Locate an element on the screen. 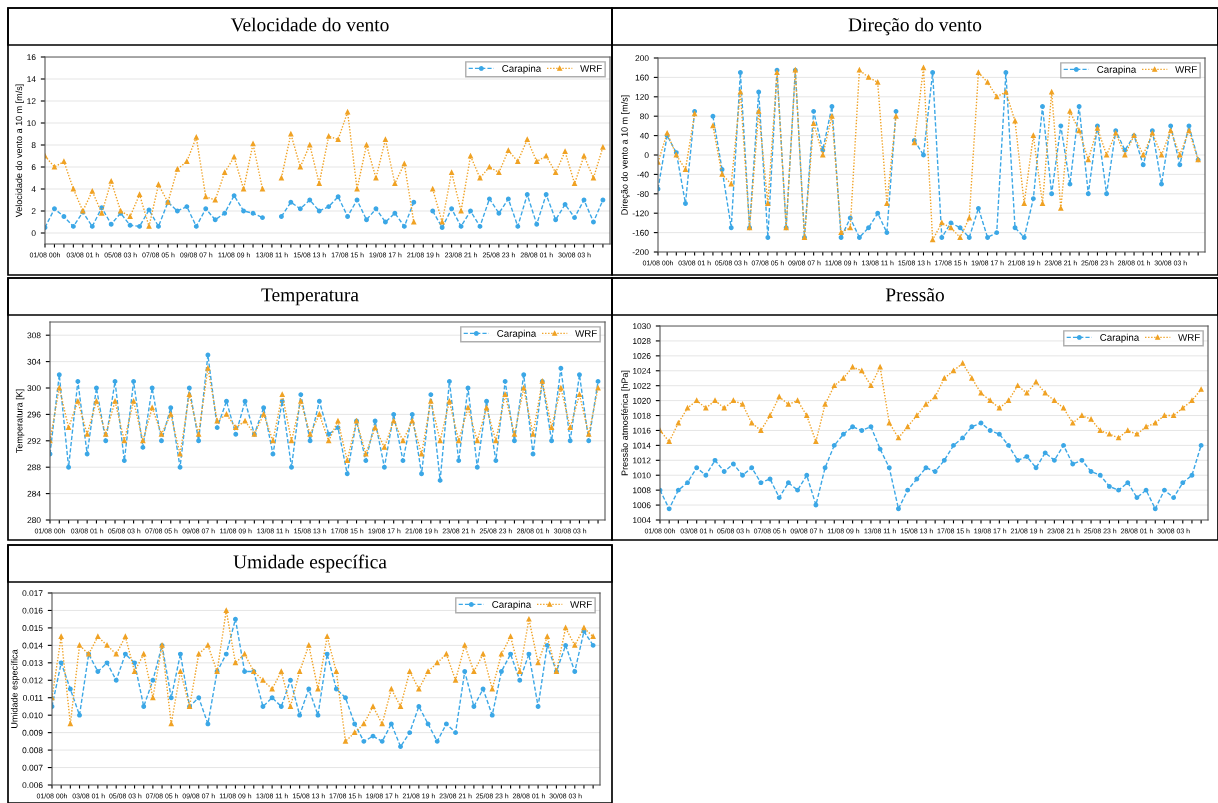 This screenshot has height=803, width=1218. y-tick-label: -200 is located at coordinates (640, 252).